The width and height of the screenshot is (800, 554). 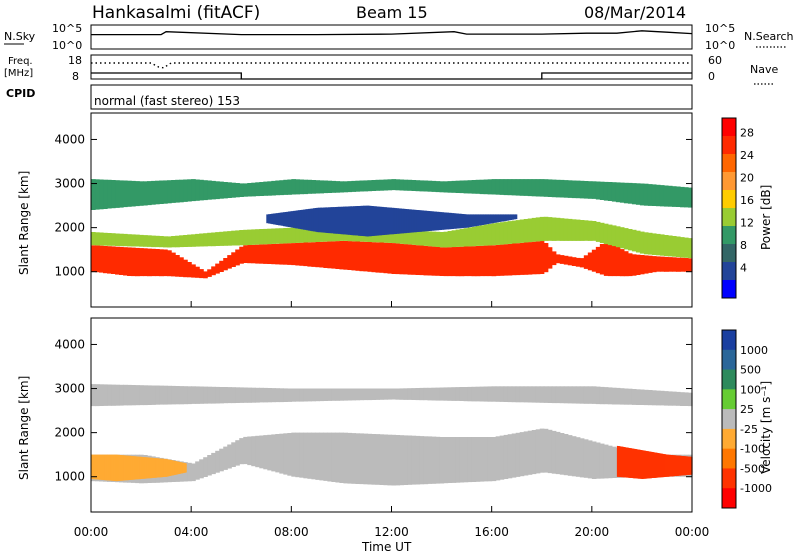 I want to click on colorbar-tick-label: 1000, so click(x=754, y=350).